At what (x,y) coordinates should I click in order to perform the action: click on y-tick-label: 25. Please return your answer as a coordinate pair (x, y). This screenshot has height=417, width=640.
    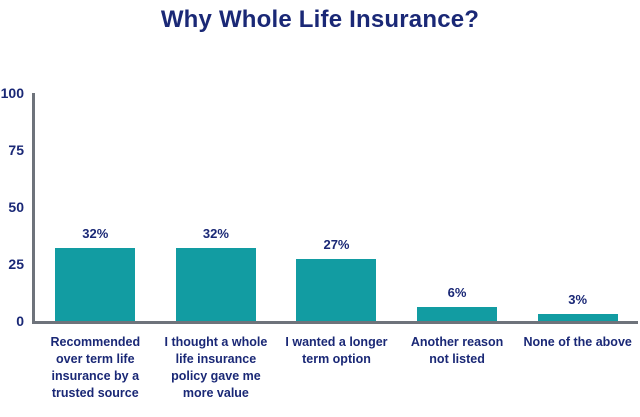
    Looking at the image, I should click on (16, 264).